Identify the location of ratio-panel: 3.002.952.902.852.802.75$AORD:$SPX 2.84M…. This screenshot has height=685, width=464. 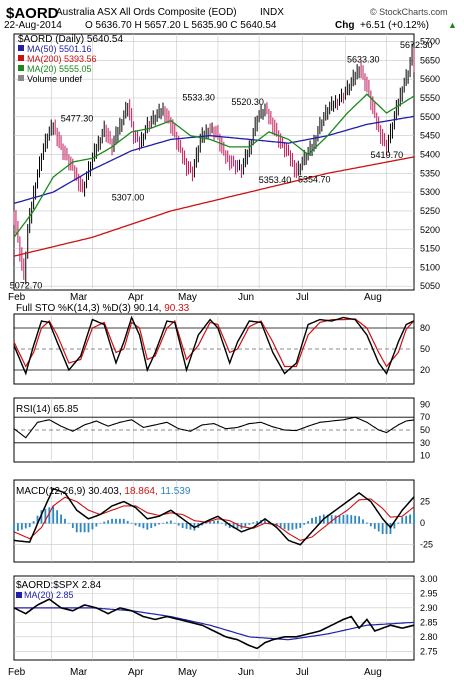
(223, 626).